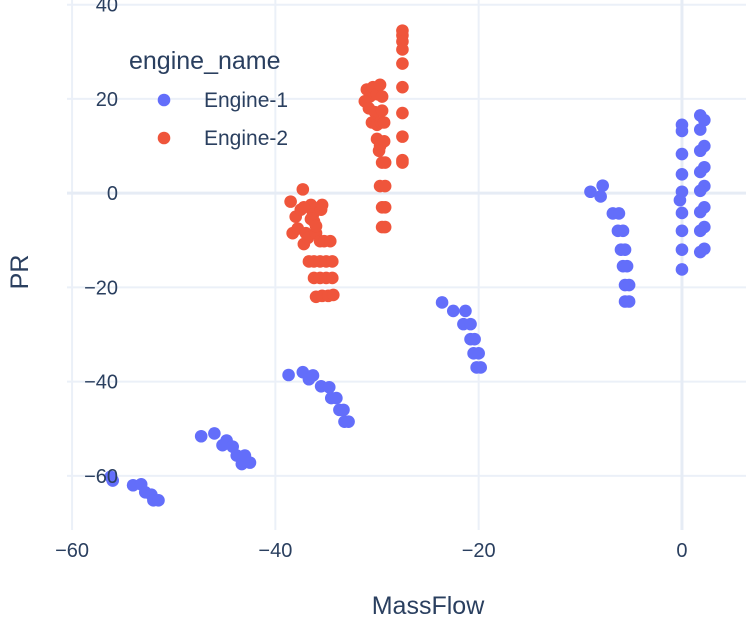 This screenshot has width=746, height=622. Describe the element at coordinates (428, 606) in the screenshot. I see `x-axis-title: MassFlow` at that location.